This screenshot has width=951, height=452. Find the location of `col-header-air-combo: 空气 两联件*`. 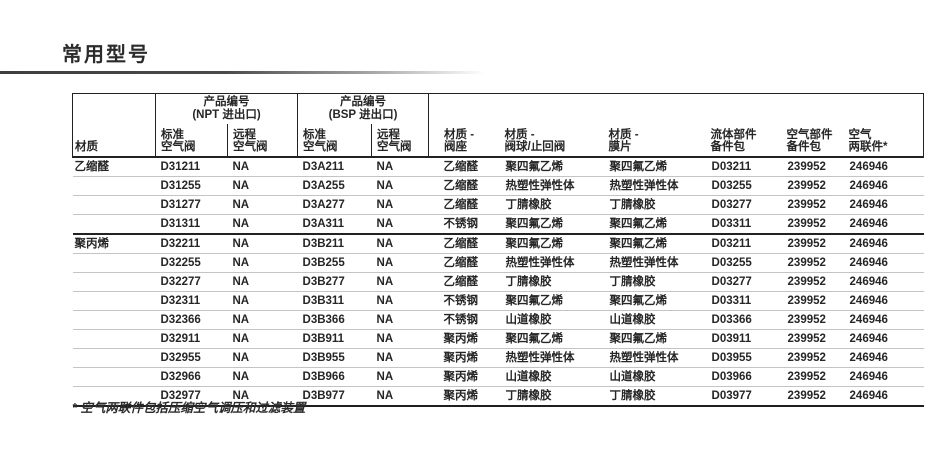

col-header-air-combo: 空气 两联件* is located at coordinates (884, 125).